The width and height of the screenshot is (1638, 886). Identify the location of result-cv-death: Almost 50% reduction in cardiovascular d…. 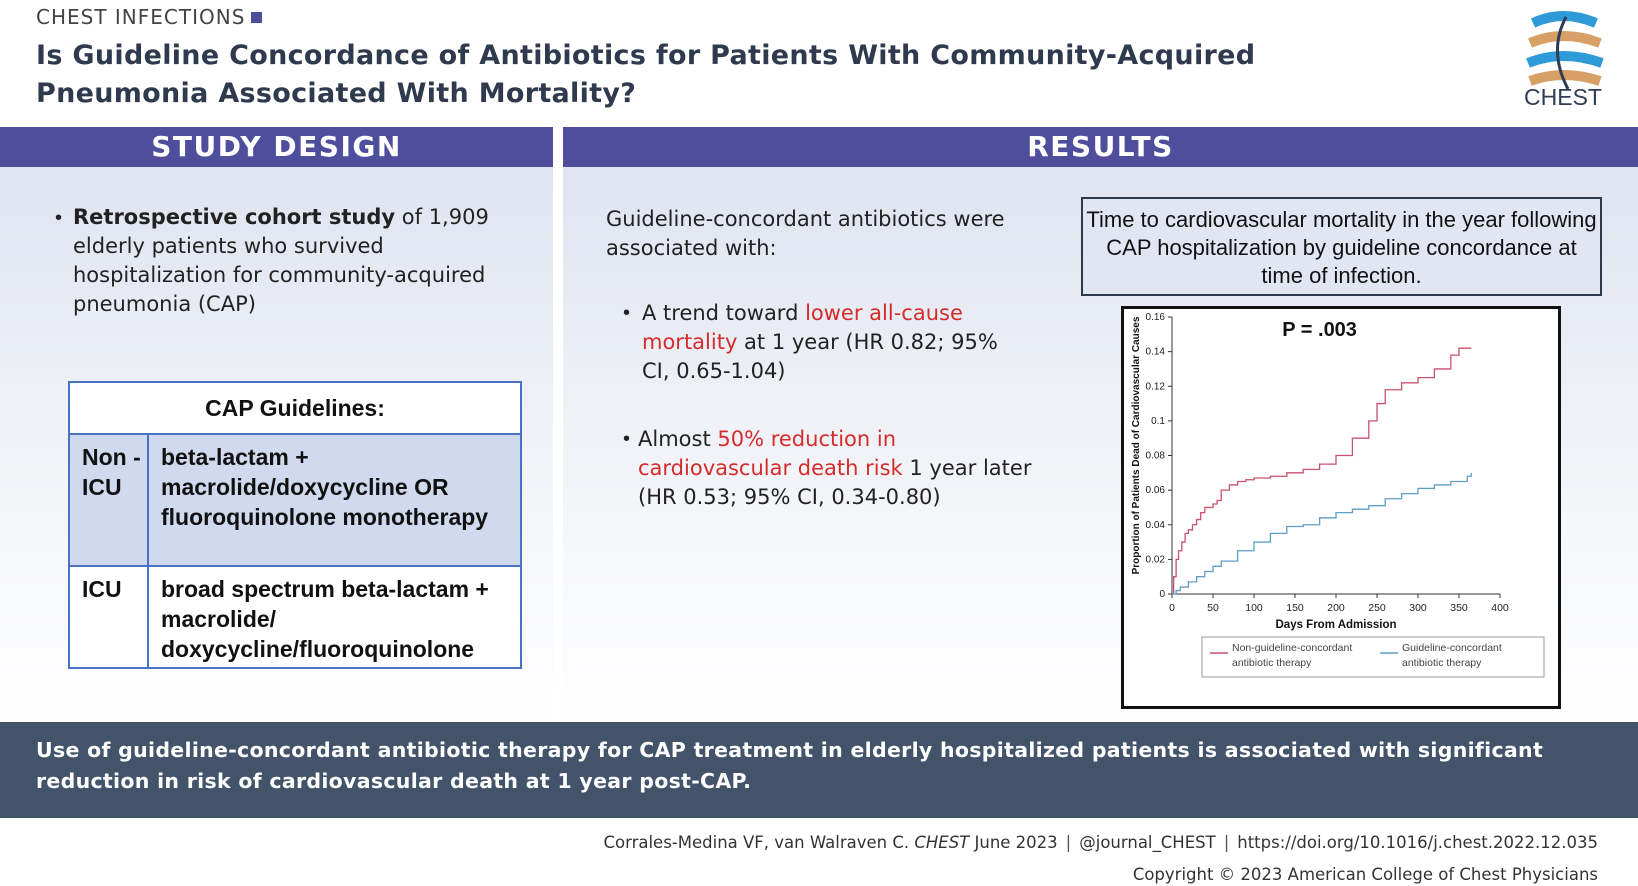
(835, 468).